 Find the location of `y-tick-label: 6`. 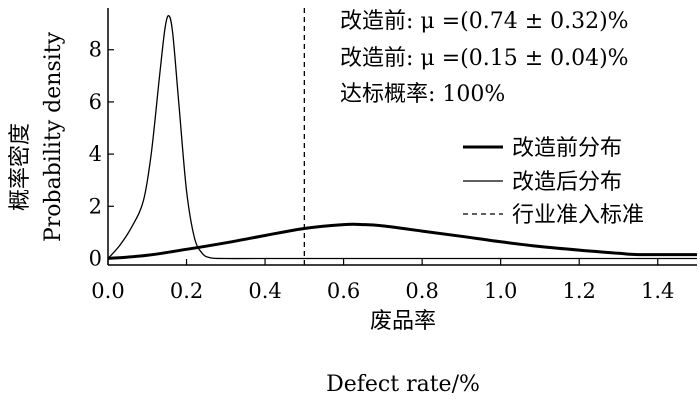

y-tick-label: 6 is located at coordinates (95, 102).